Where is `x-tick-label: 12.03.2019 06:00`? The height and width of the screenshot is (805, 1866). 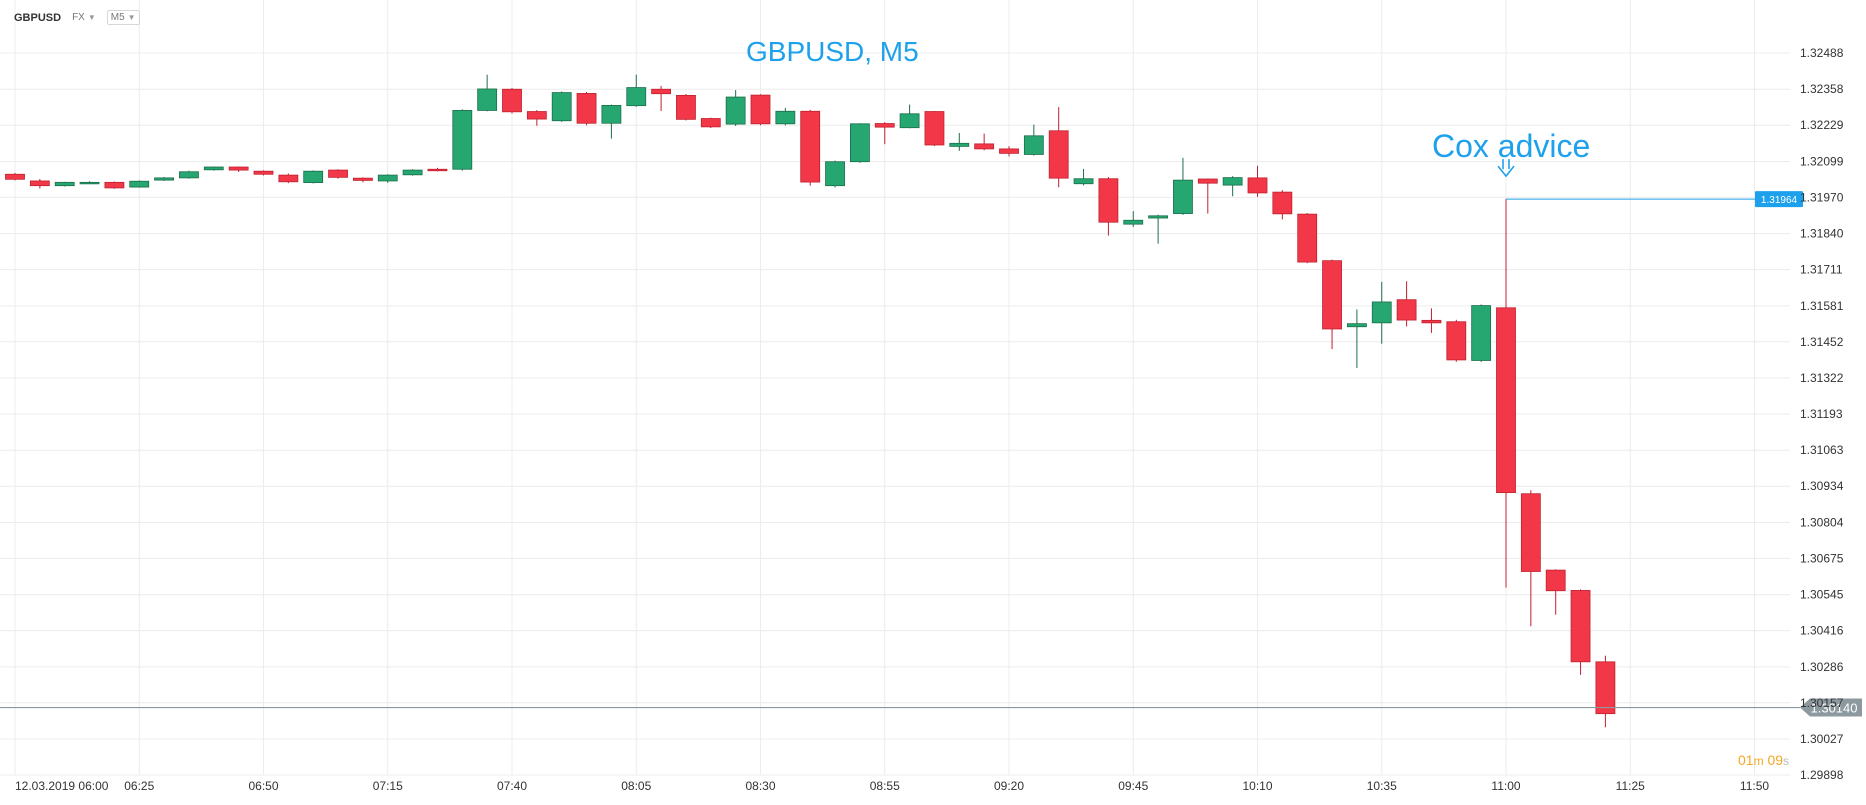
x-tick-label: 12.03.2019 06:00 is located at coordinates (62, 786).